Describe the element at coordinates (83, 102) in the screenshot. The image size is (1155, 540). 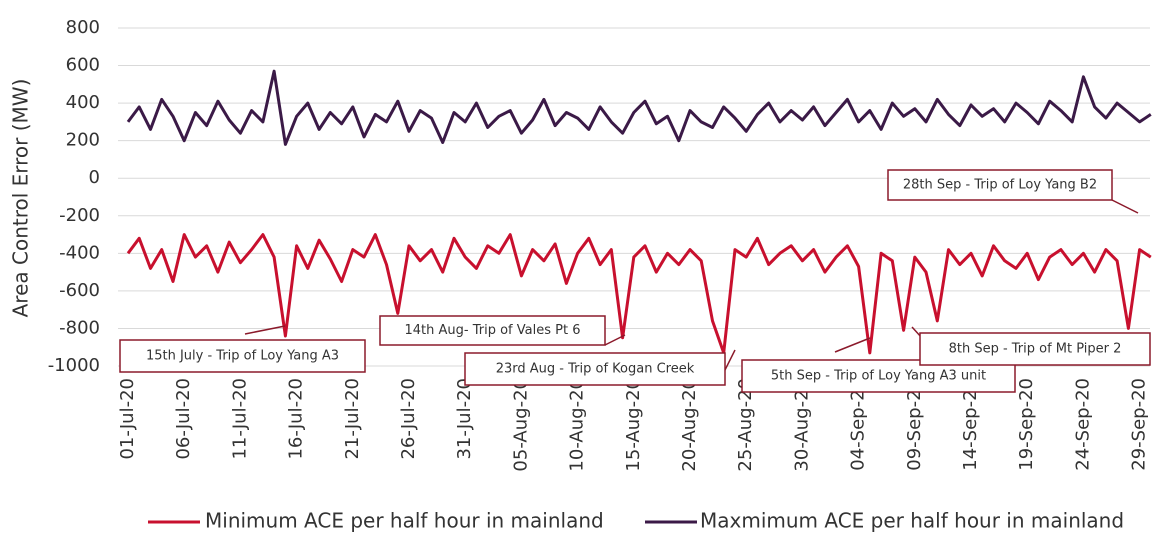
I see `y-tick-label: 400` at that location.